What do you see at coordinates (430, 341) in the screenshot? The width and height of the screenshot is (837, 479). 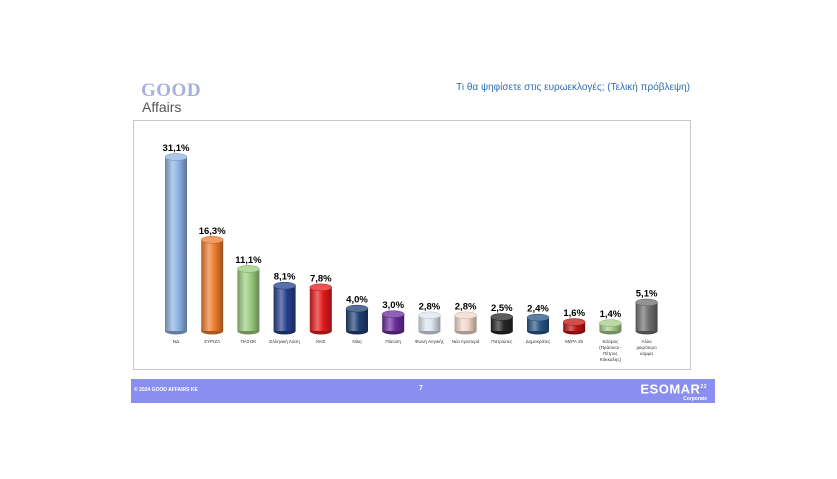 I see `category-label-7: Φωνή Λογικής` at bounding box center [430, 341].